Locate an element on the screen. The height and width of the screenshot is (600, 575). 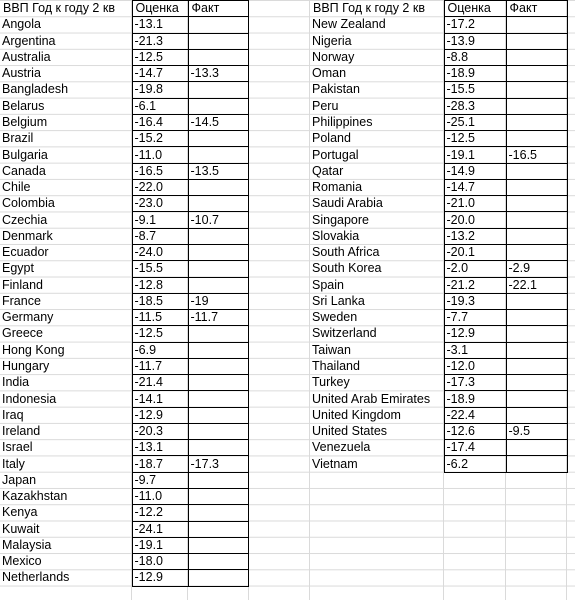
actual-cell: -17.3 is located at coordinates (218, 464).